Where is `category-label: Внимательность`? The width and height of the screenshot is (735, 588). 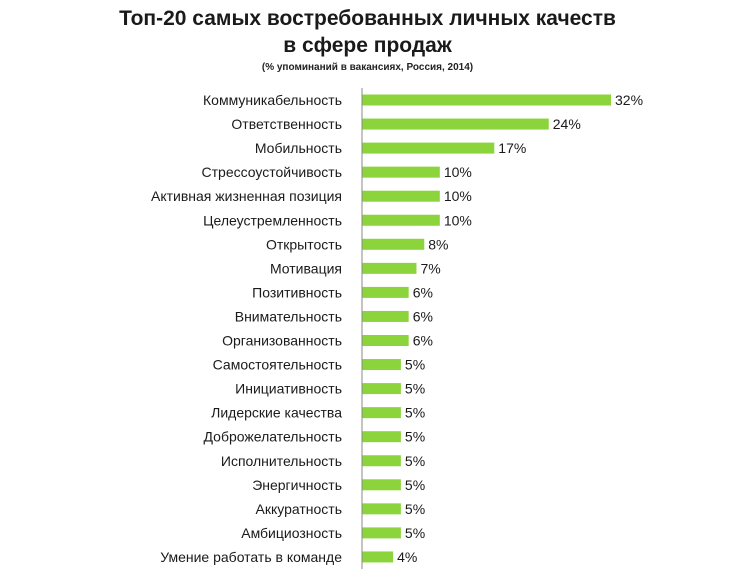
category-label: Внимательность is located at coordinates (288, 316).